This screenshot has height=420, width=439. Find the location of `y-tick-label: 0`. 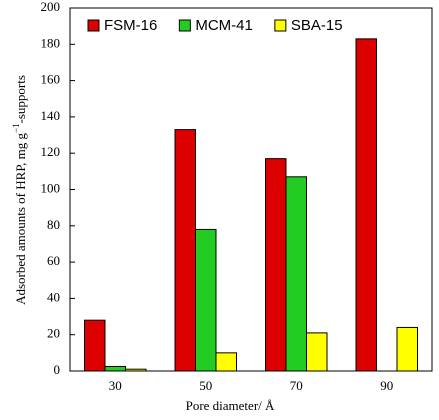

y-tick-label: 0 is located at coordinates (57, 369).